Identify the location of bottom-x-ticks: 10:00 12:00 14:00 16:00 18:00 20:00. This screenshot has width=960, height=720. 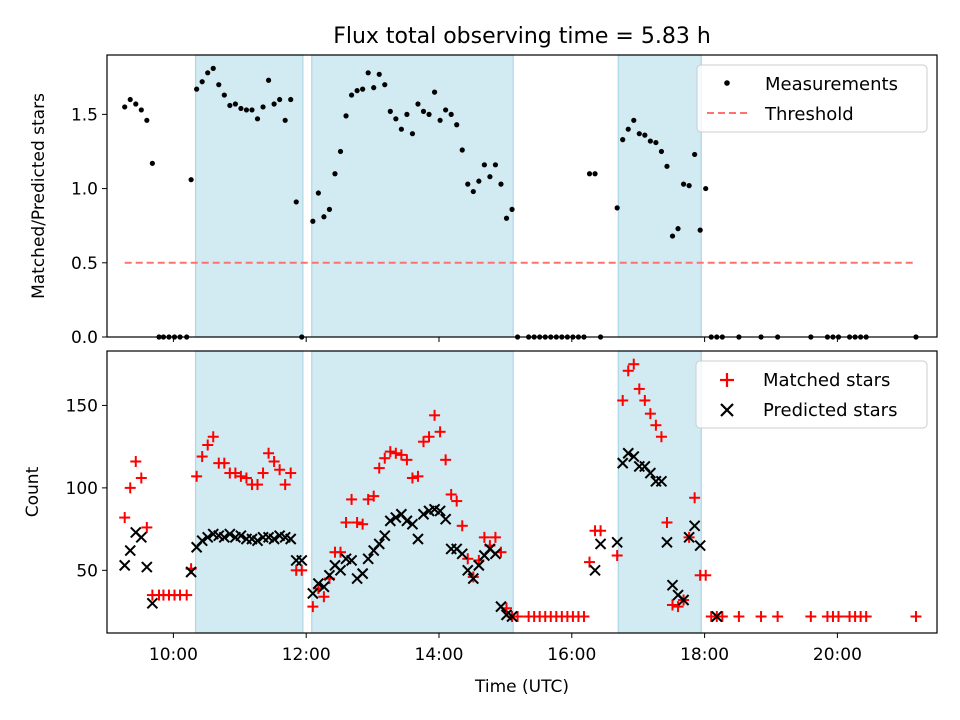
(505, 649).